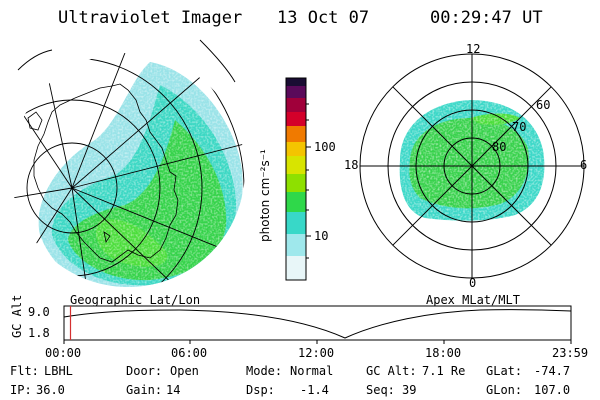 Image resolution: width=600 pixels, height=400 pixels. What do you see at coordinates (321, 236) in the screenshot?
I see `colorbar-tick-10: 10` at bounding box center [321, 236].